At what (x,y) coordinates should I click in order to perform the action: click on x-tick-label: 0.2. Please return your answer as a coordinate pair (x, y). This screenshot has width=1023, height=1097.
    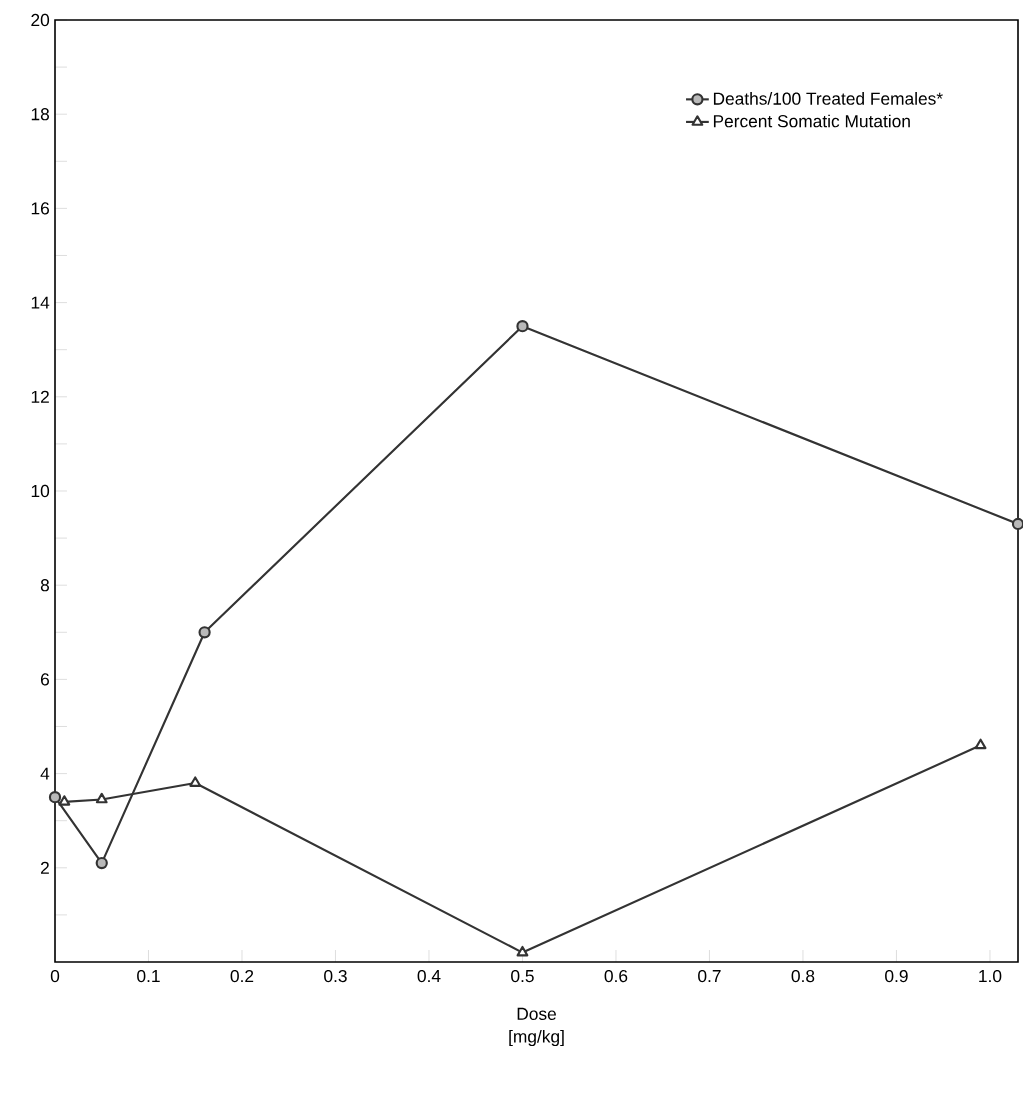
    Looking at the image, I should click on (242, 976).